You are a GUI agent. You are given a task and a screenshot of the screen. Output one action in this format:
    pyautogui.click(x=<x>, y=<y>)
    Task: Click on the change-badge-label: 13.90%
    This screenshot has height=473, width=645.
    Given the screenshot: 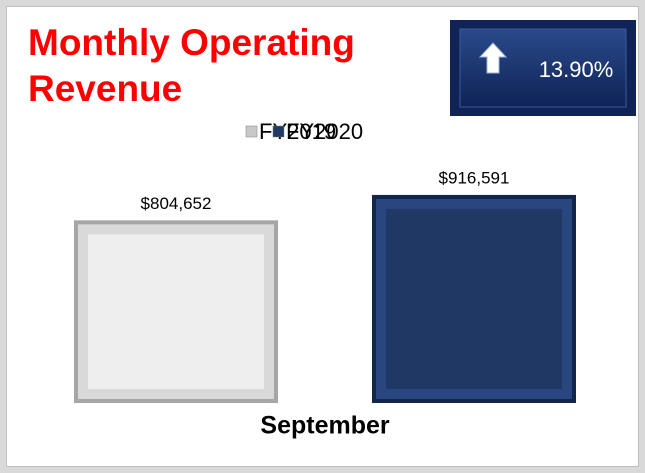 What is the action you would take?
    pyautogui.click(x=576, y=69)
    